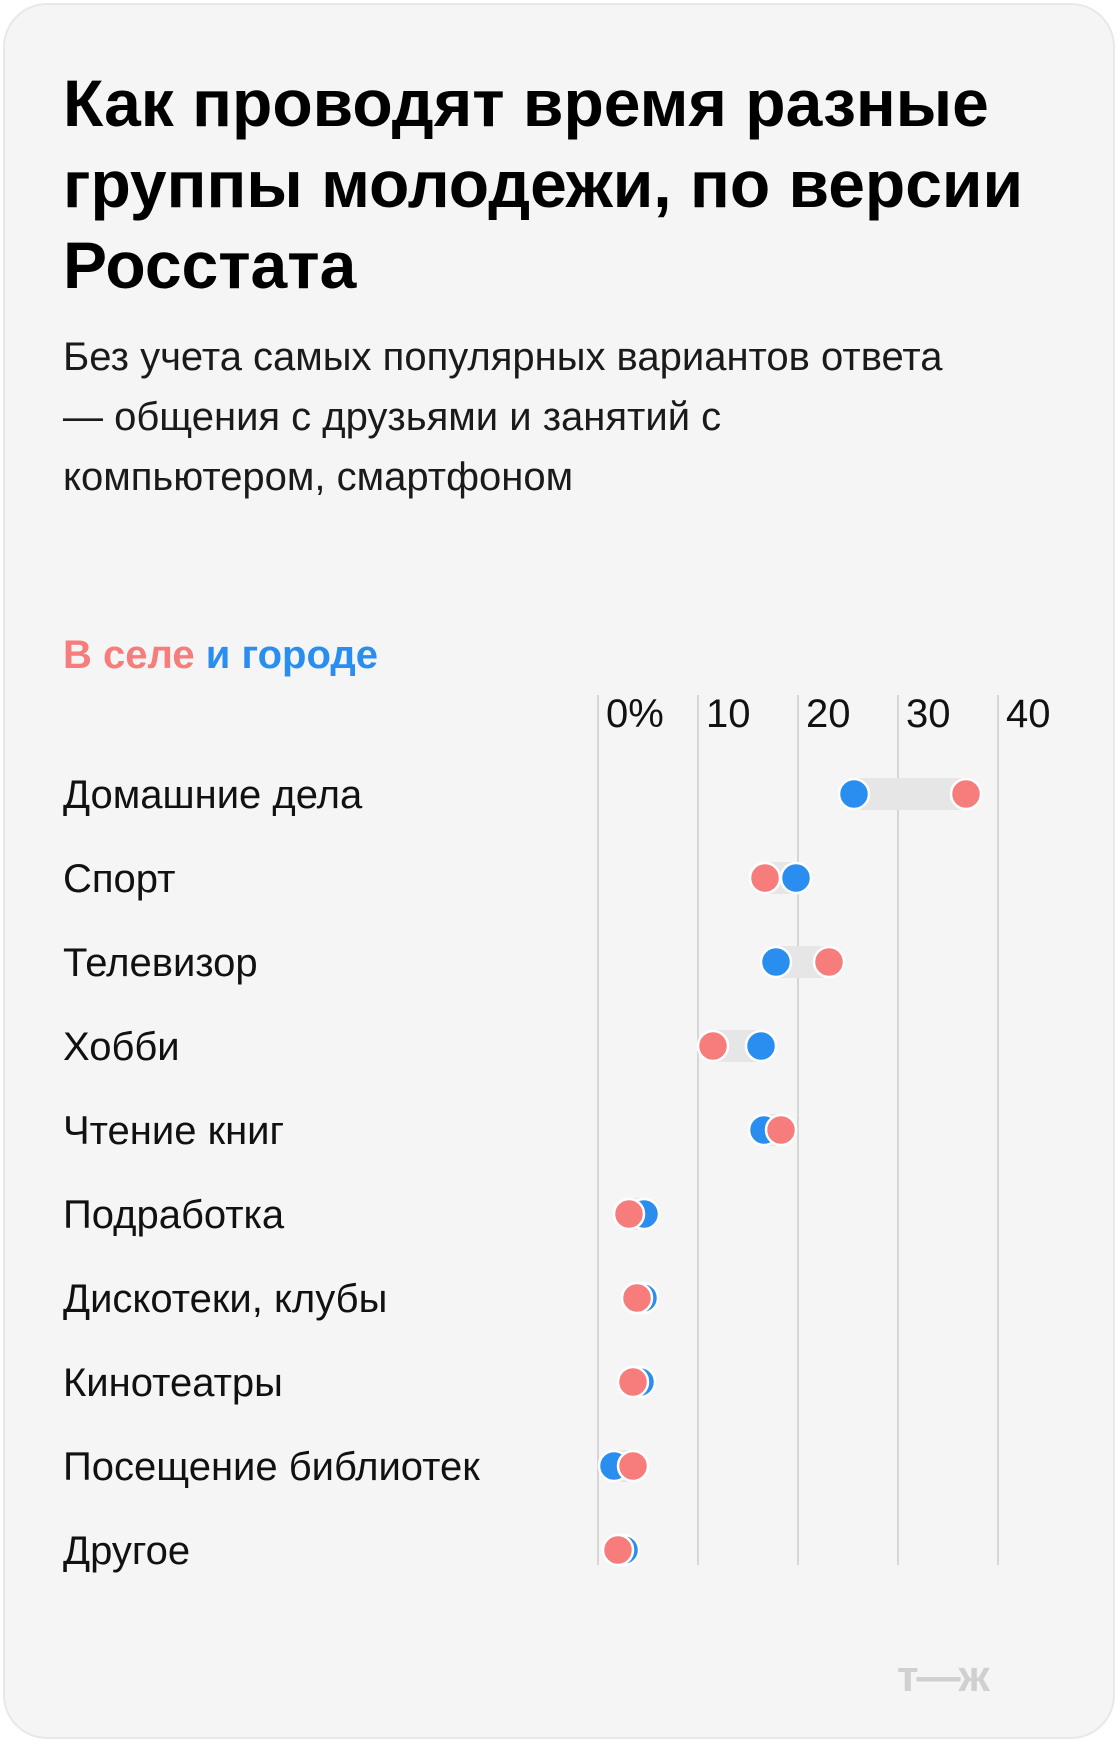  I want to click on legend: В селе и городе, so click(220, 655).